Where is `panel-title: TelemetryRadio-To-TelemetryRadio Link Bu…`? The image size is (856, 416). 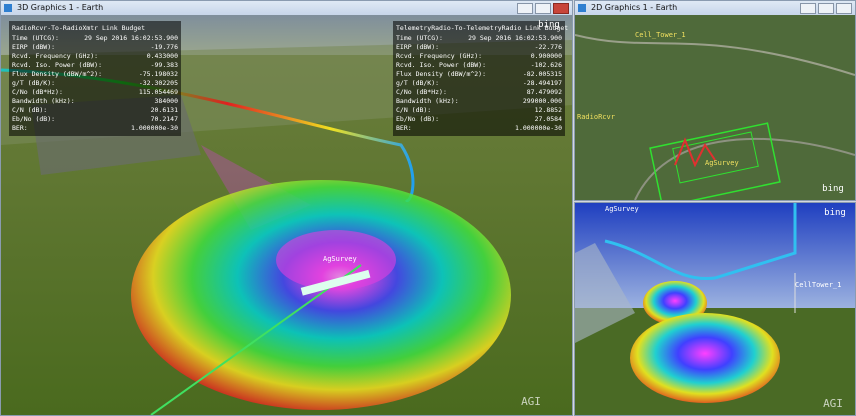
panel-title: TelemetryRadio-To-TelemetryRadio Link Bu… is located at coordinates (482, 28).